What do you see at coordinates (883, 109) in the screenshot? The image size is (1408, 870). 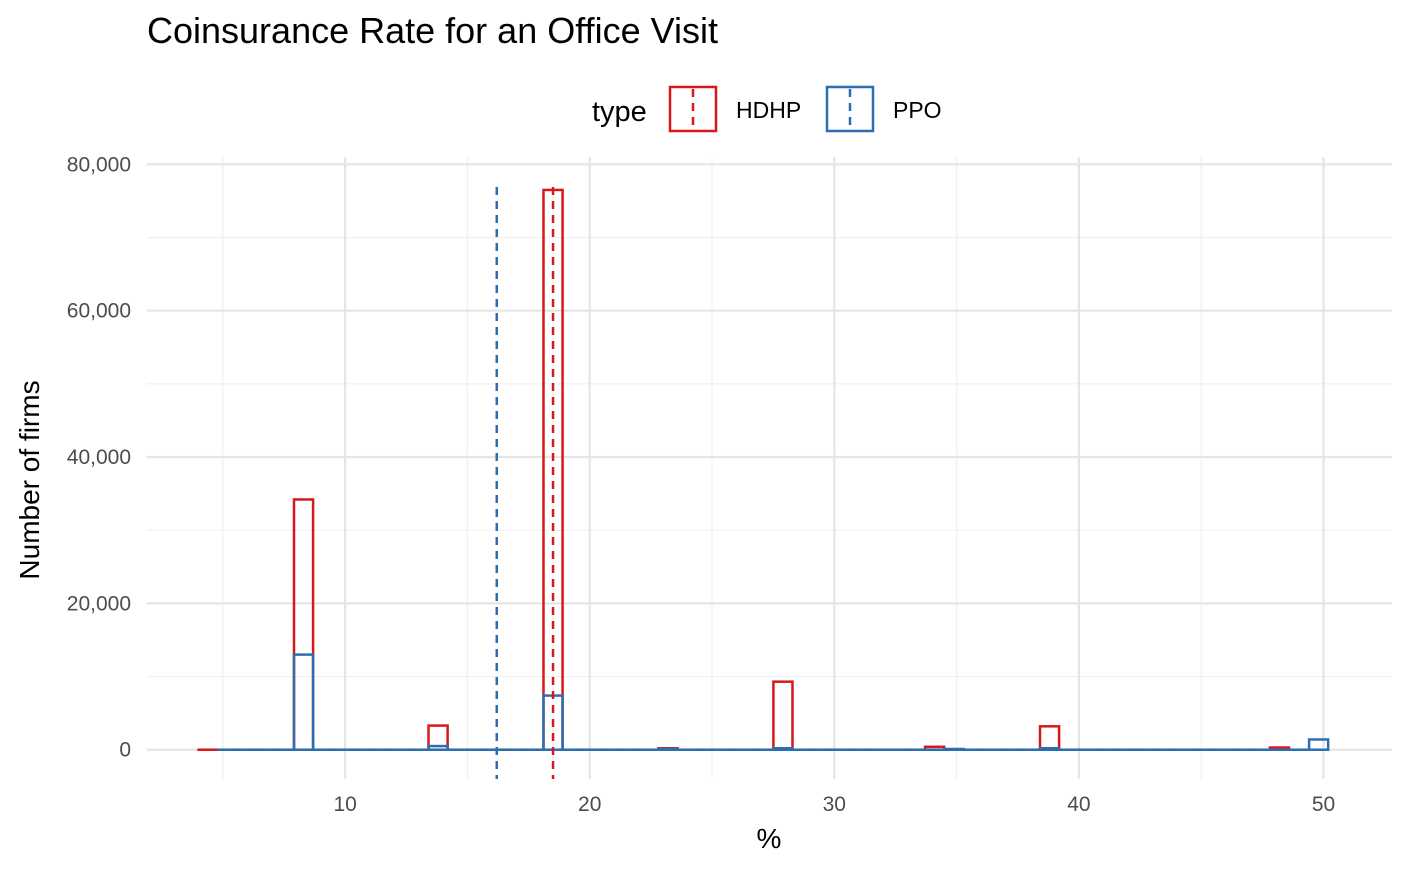 I see `legend-entry-ppo: PPO` at bounding box center [883, 109].